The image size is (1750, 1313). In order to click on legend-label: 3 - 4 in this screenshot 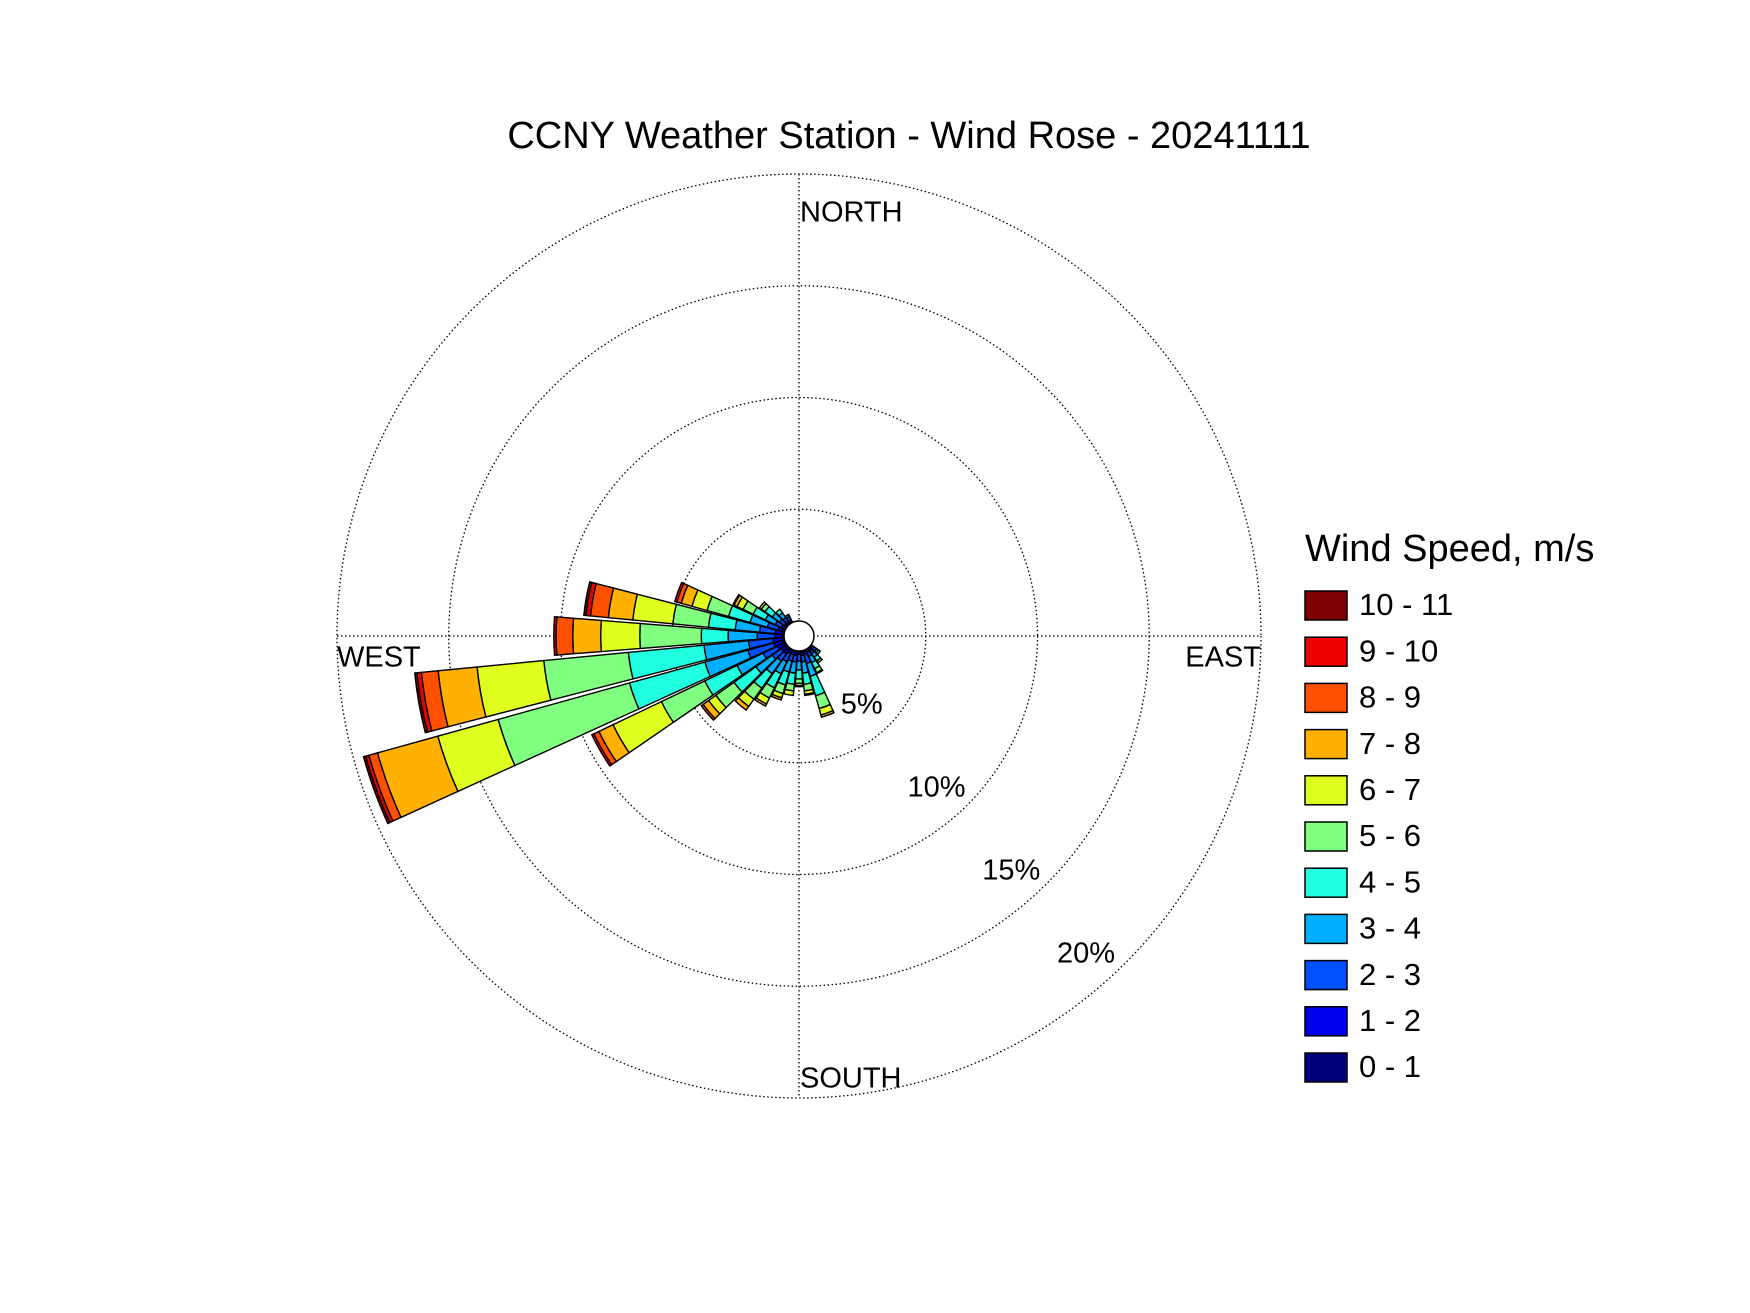, I will do `click(1390, 928)`.